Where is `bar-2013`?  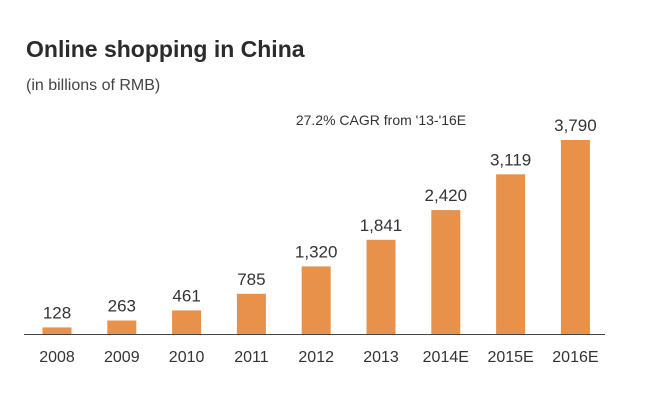
bar-2013 is located at coordinates (381, 286).